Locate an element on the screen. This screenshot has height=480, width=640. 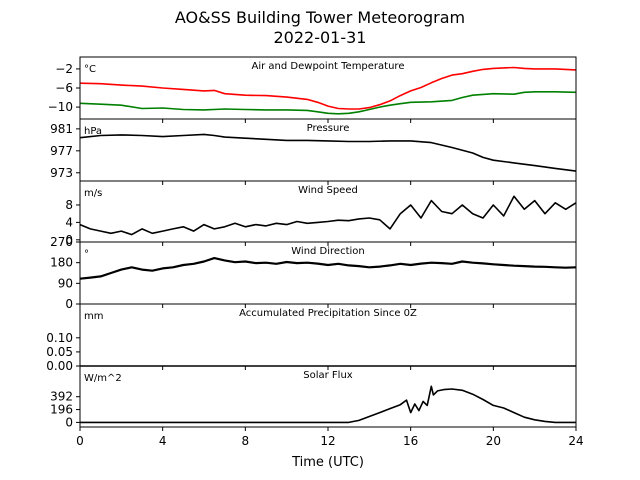
panel-title: Accumulated Precipitation Since 0Z is located at coordinates (328, 313).